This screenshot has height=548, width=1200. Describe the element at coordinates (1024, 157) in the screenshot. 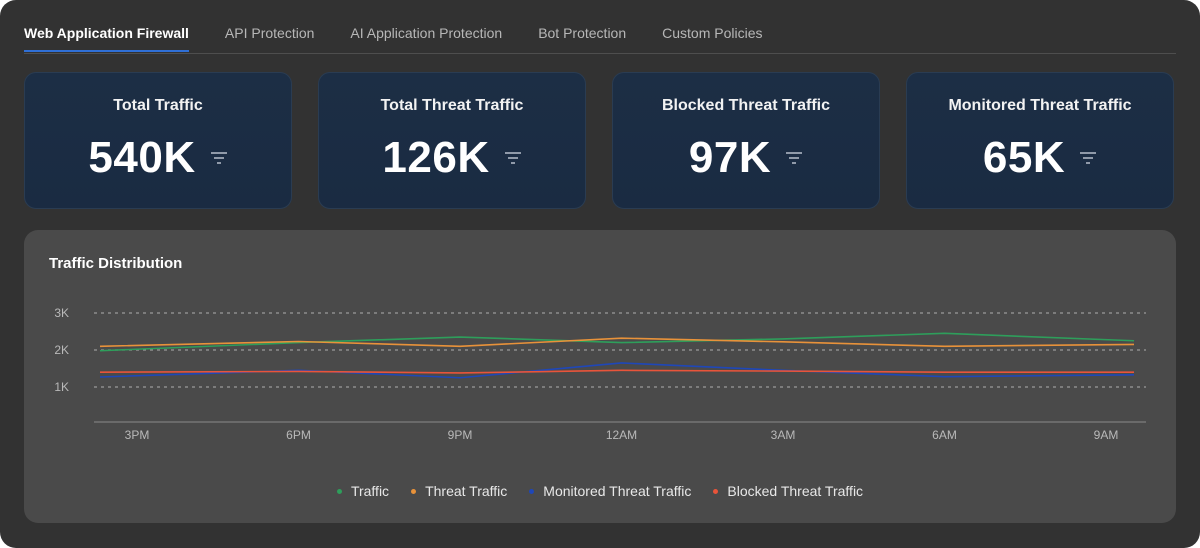

I see `card-value: 65K` at that location.